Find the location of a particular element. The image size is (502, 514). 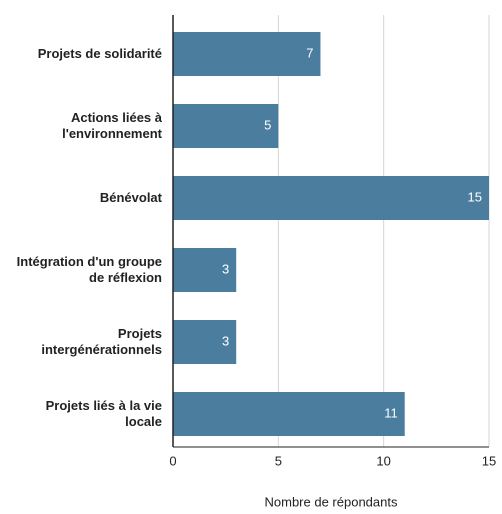

data-label: 7 is located at coordinates (309, 52).